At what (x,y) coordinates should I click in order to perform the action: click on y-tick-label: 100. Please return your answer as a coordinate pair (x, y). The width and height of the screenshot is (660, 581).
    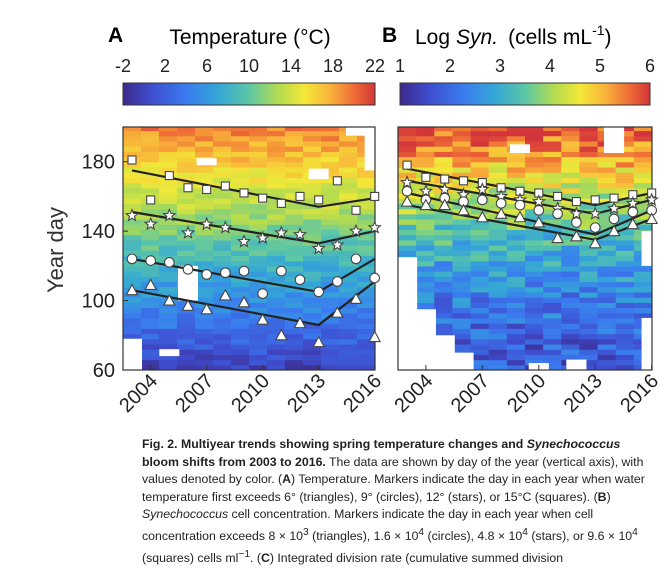
    Looking at the image, I should click on (98, 302).